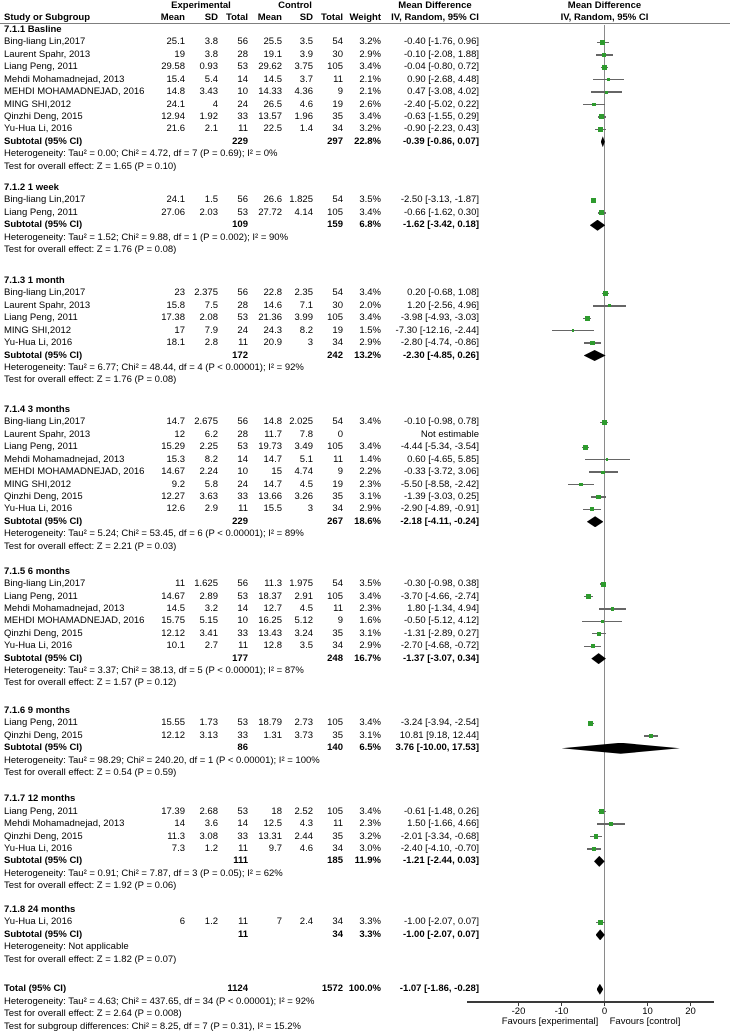  I want to click on weight: 3.2%, so click(370, 129).